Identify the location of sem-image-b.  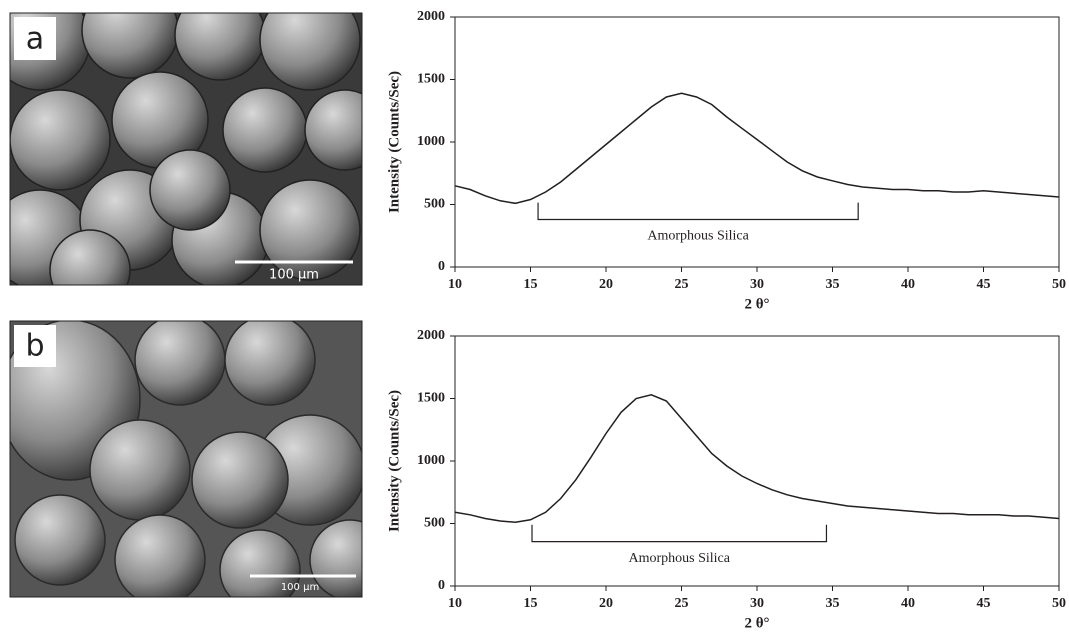
(186, 459).